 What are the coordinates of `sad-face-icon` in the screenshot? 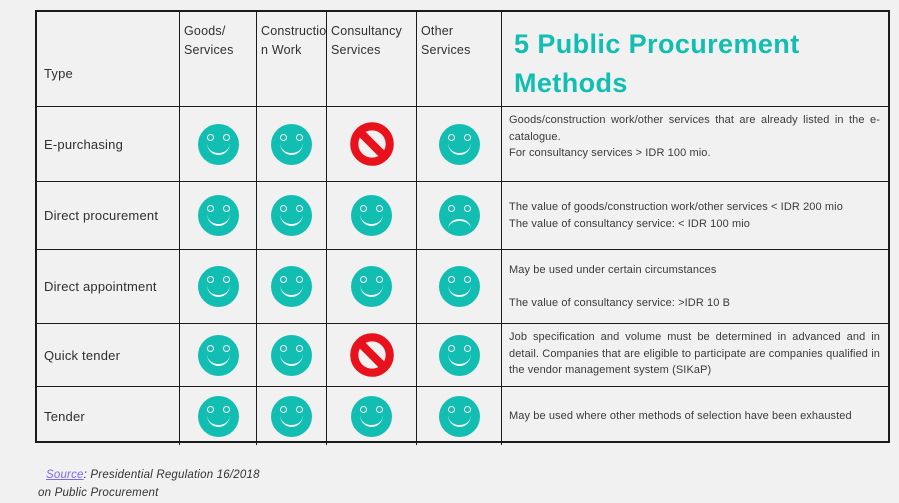 It's located at (459, 215).